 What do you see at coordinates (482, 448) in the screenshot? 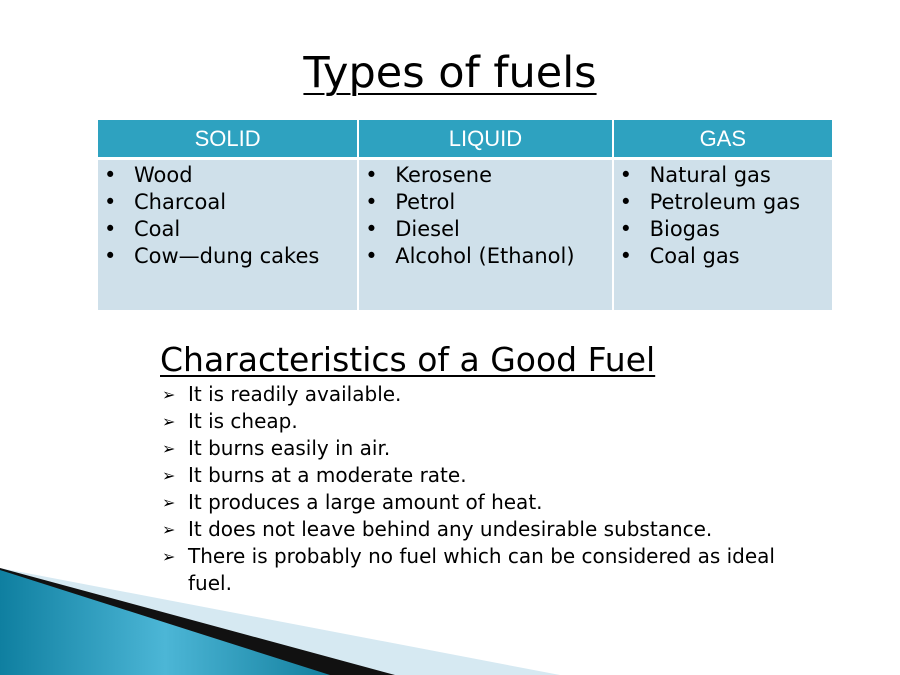
I see `list-item: ➢ It burns easily in air.` at bounding box center [482, 448].